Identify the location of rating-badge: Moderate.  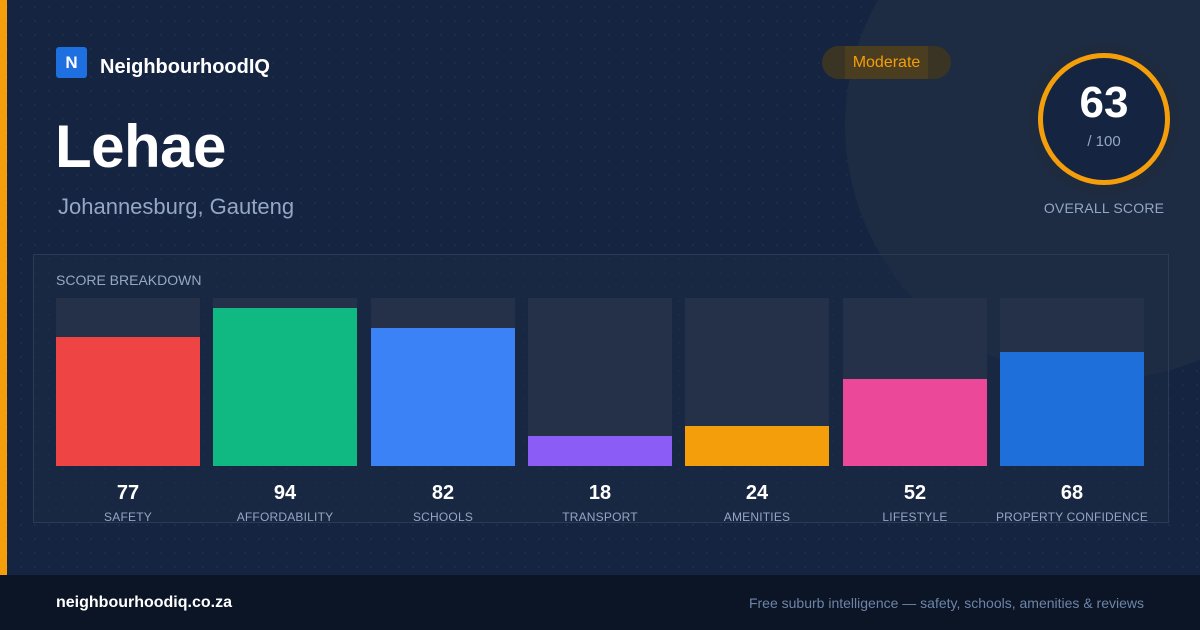
(886, 62).